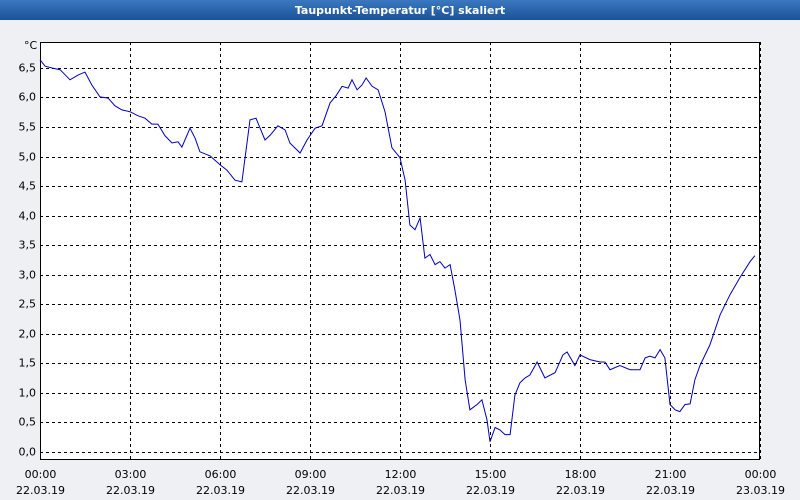 This screenshot has height=500, width=800. What do you see at coordinates (131, 474) in the screenshot?
I see `x-tick-label: 03:00` at bounding box center [131, 474].